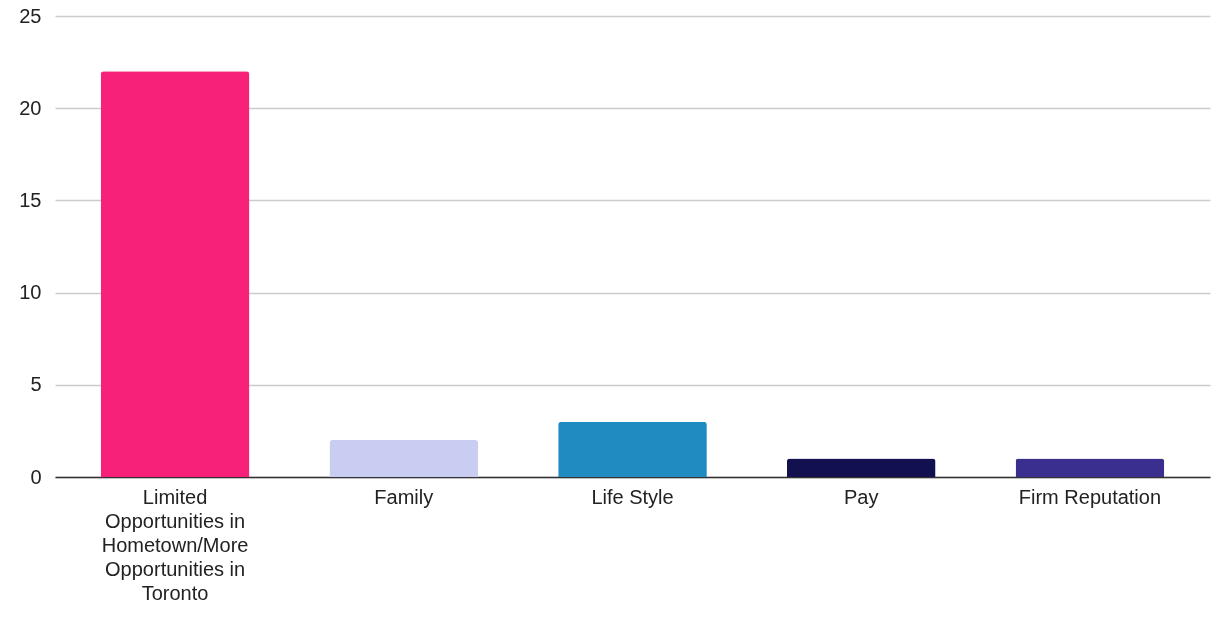 The height and width of the screenshot is (619, 1219). Describe the element at coordinates (30, 15) in the screenshot. I see `y-tick-label: 25` at that location.